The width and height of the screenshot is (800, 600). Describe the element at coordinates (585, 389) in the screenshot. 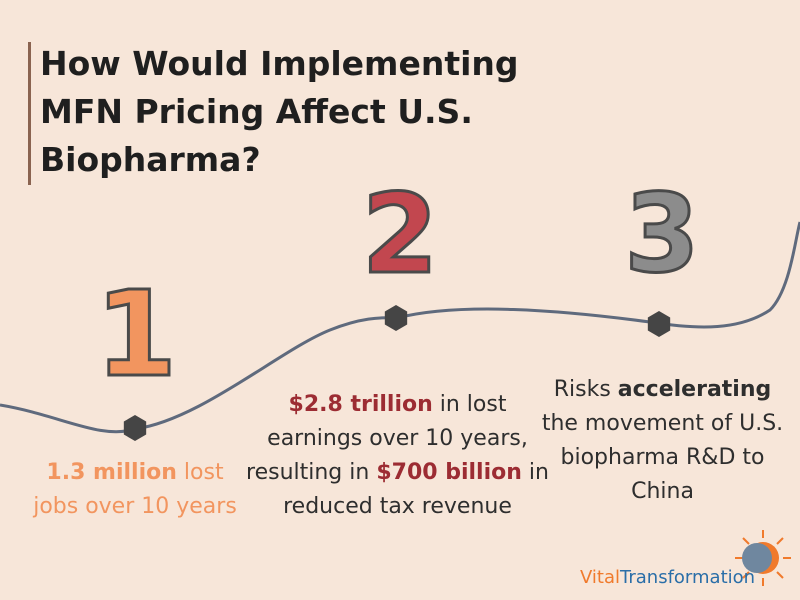

I see `step-3-text-before: Risks` at that location.